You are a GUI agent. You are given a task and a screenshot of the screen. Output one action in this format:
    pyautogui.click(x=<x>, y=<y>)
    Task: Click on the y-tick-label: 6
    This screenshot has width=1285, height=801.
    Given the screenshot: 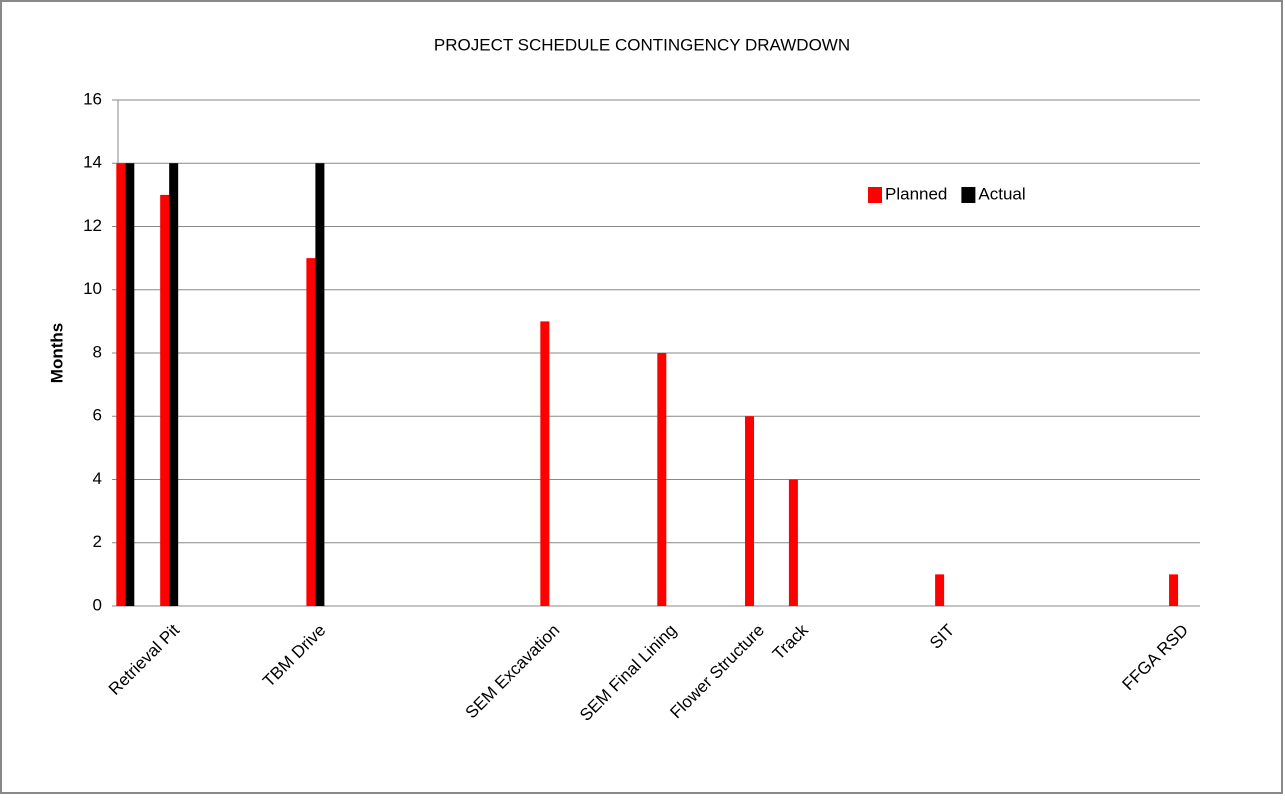 What is the action you would take?
    pyautogui.click(x=97, y=415)
    